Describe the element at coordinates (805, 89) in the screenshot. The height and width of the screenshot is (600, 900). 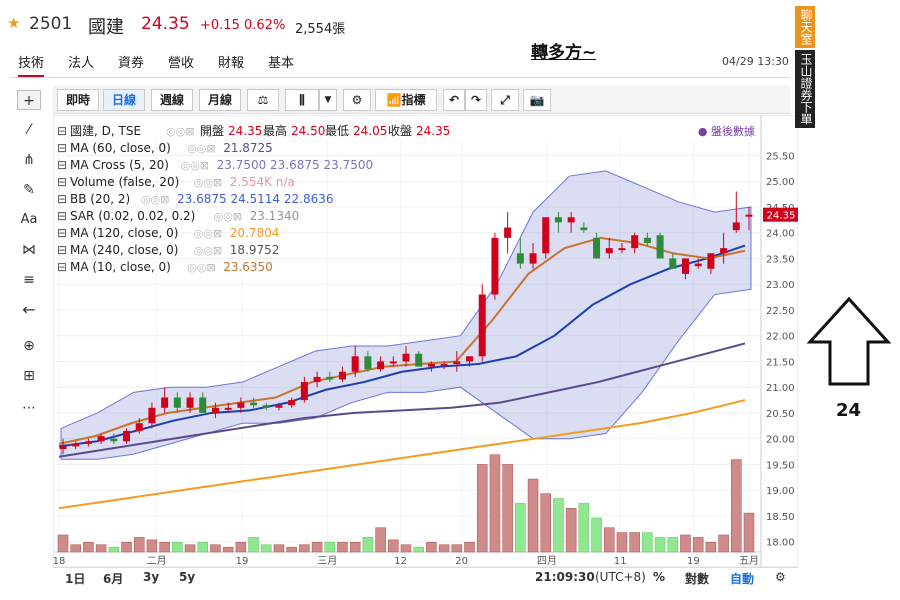
I see `broker-order-button: 玉山證券下單` at that location.